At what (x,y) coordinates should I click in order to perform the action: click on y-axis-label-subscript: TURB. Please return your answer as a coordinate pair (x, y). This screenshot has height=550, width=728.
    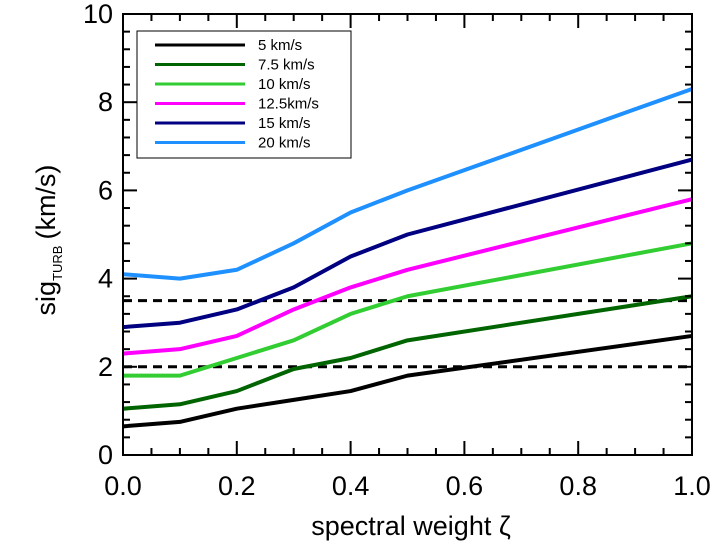
    Looking at the image, I should click on (57, 263).